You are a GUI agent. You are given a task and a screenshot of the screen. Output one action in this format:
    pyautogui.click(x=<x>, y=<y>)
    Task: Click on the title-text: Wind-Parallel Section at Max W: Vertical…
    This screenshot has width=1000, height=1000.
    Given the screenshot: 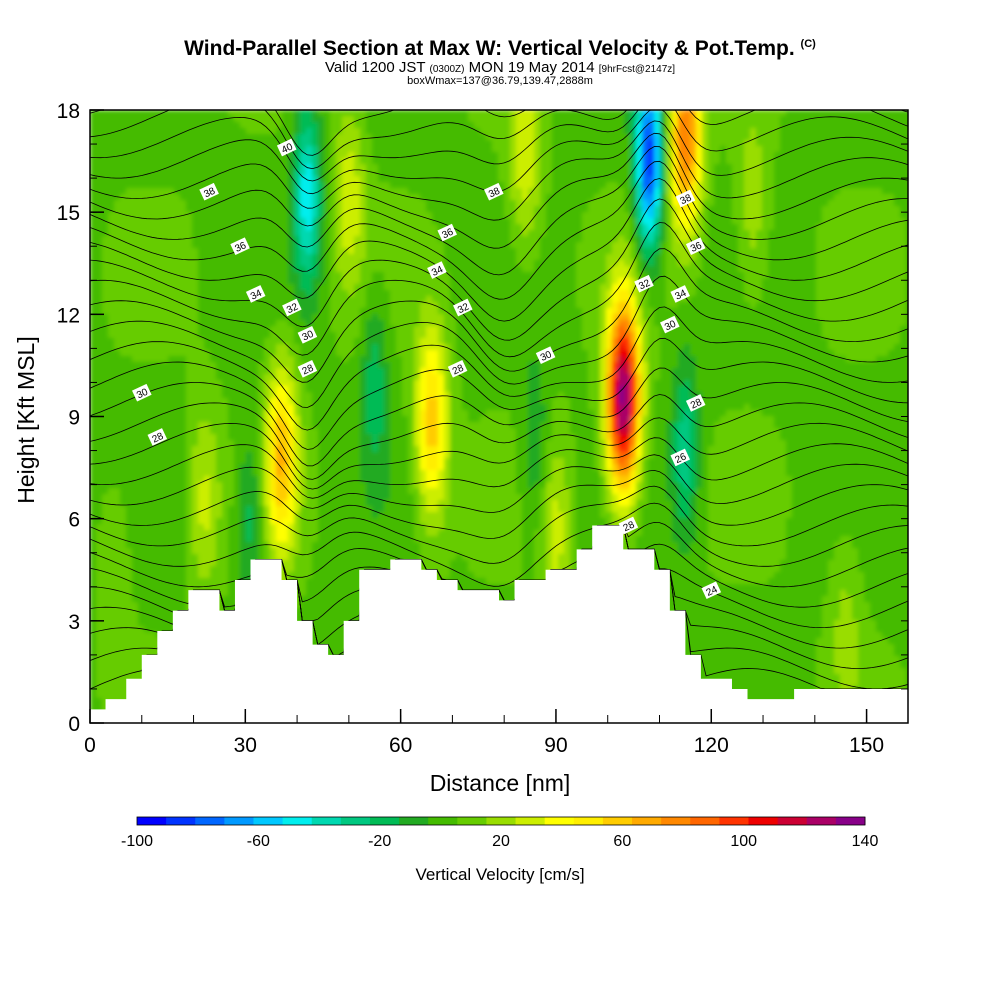 What is the action you would take?
    pyautogui.click(x=489, y=48)
    